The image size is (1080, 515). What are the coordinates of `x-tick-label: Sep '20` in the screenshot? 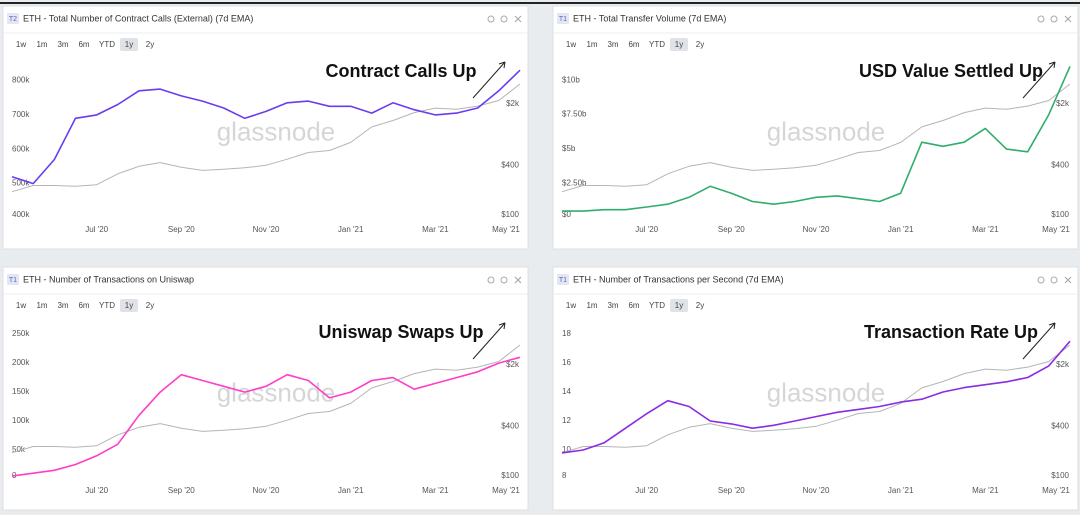 It's located at (181, 229).